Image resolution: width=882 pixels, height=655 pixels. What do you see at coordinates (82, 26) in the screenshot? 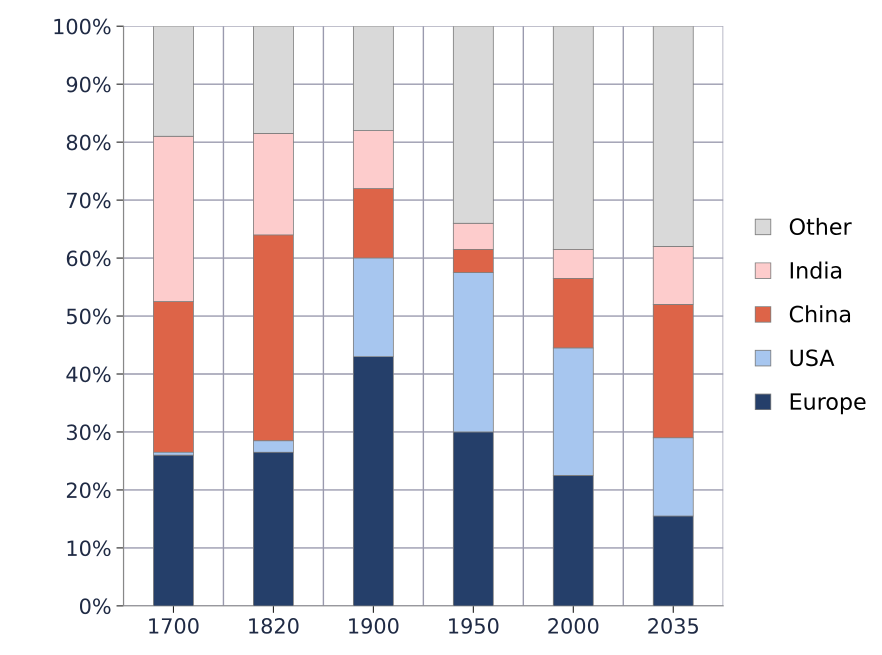
I see `y-tick-label: 100%` at bounding box center [82, 26].